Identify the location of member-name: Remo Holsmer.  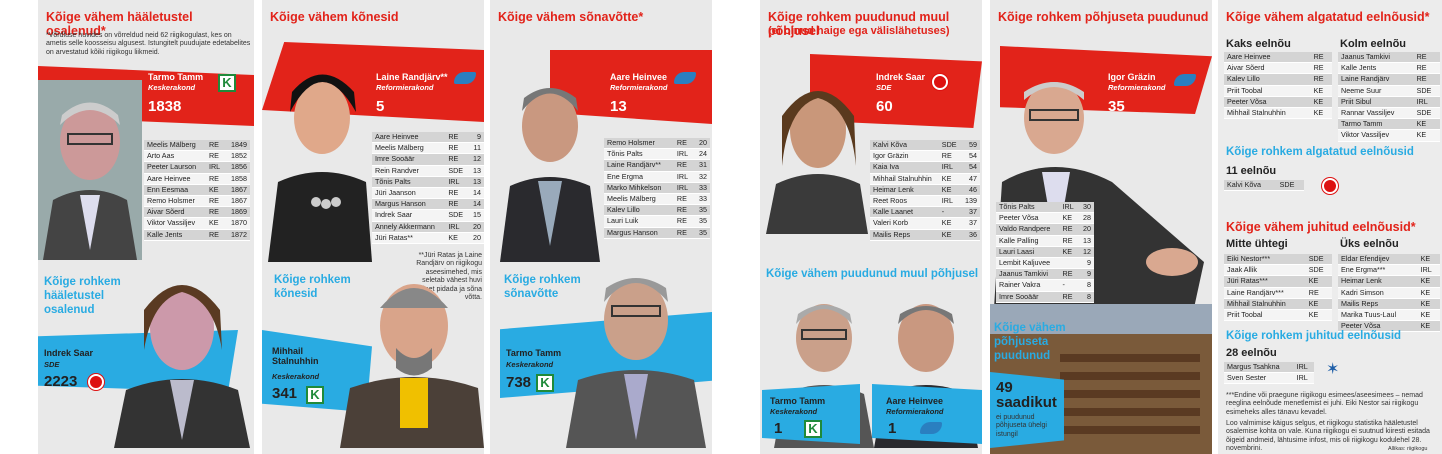
(175, 201).